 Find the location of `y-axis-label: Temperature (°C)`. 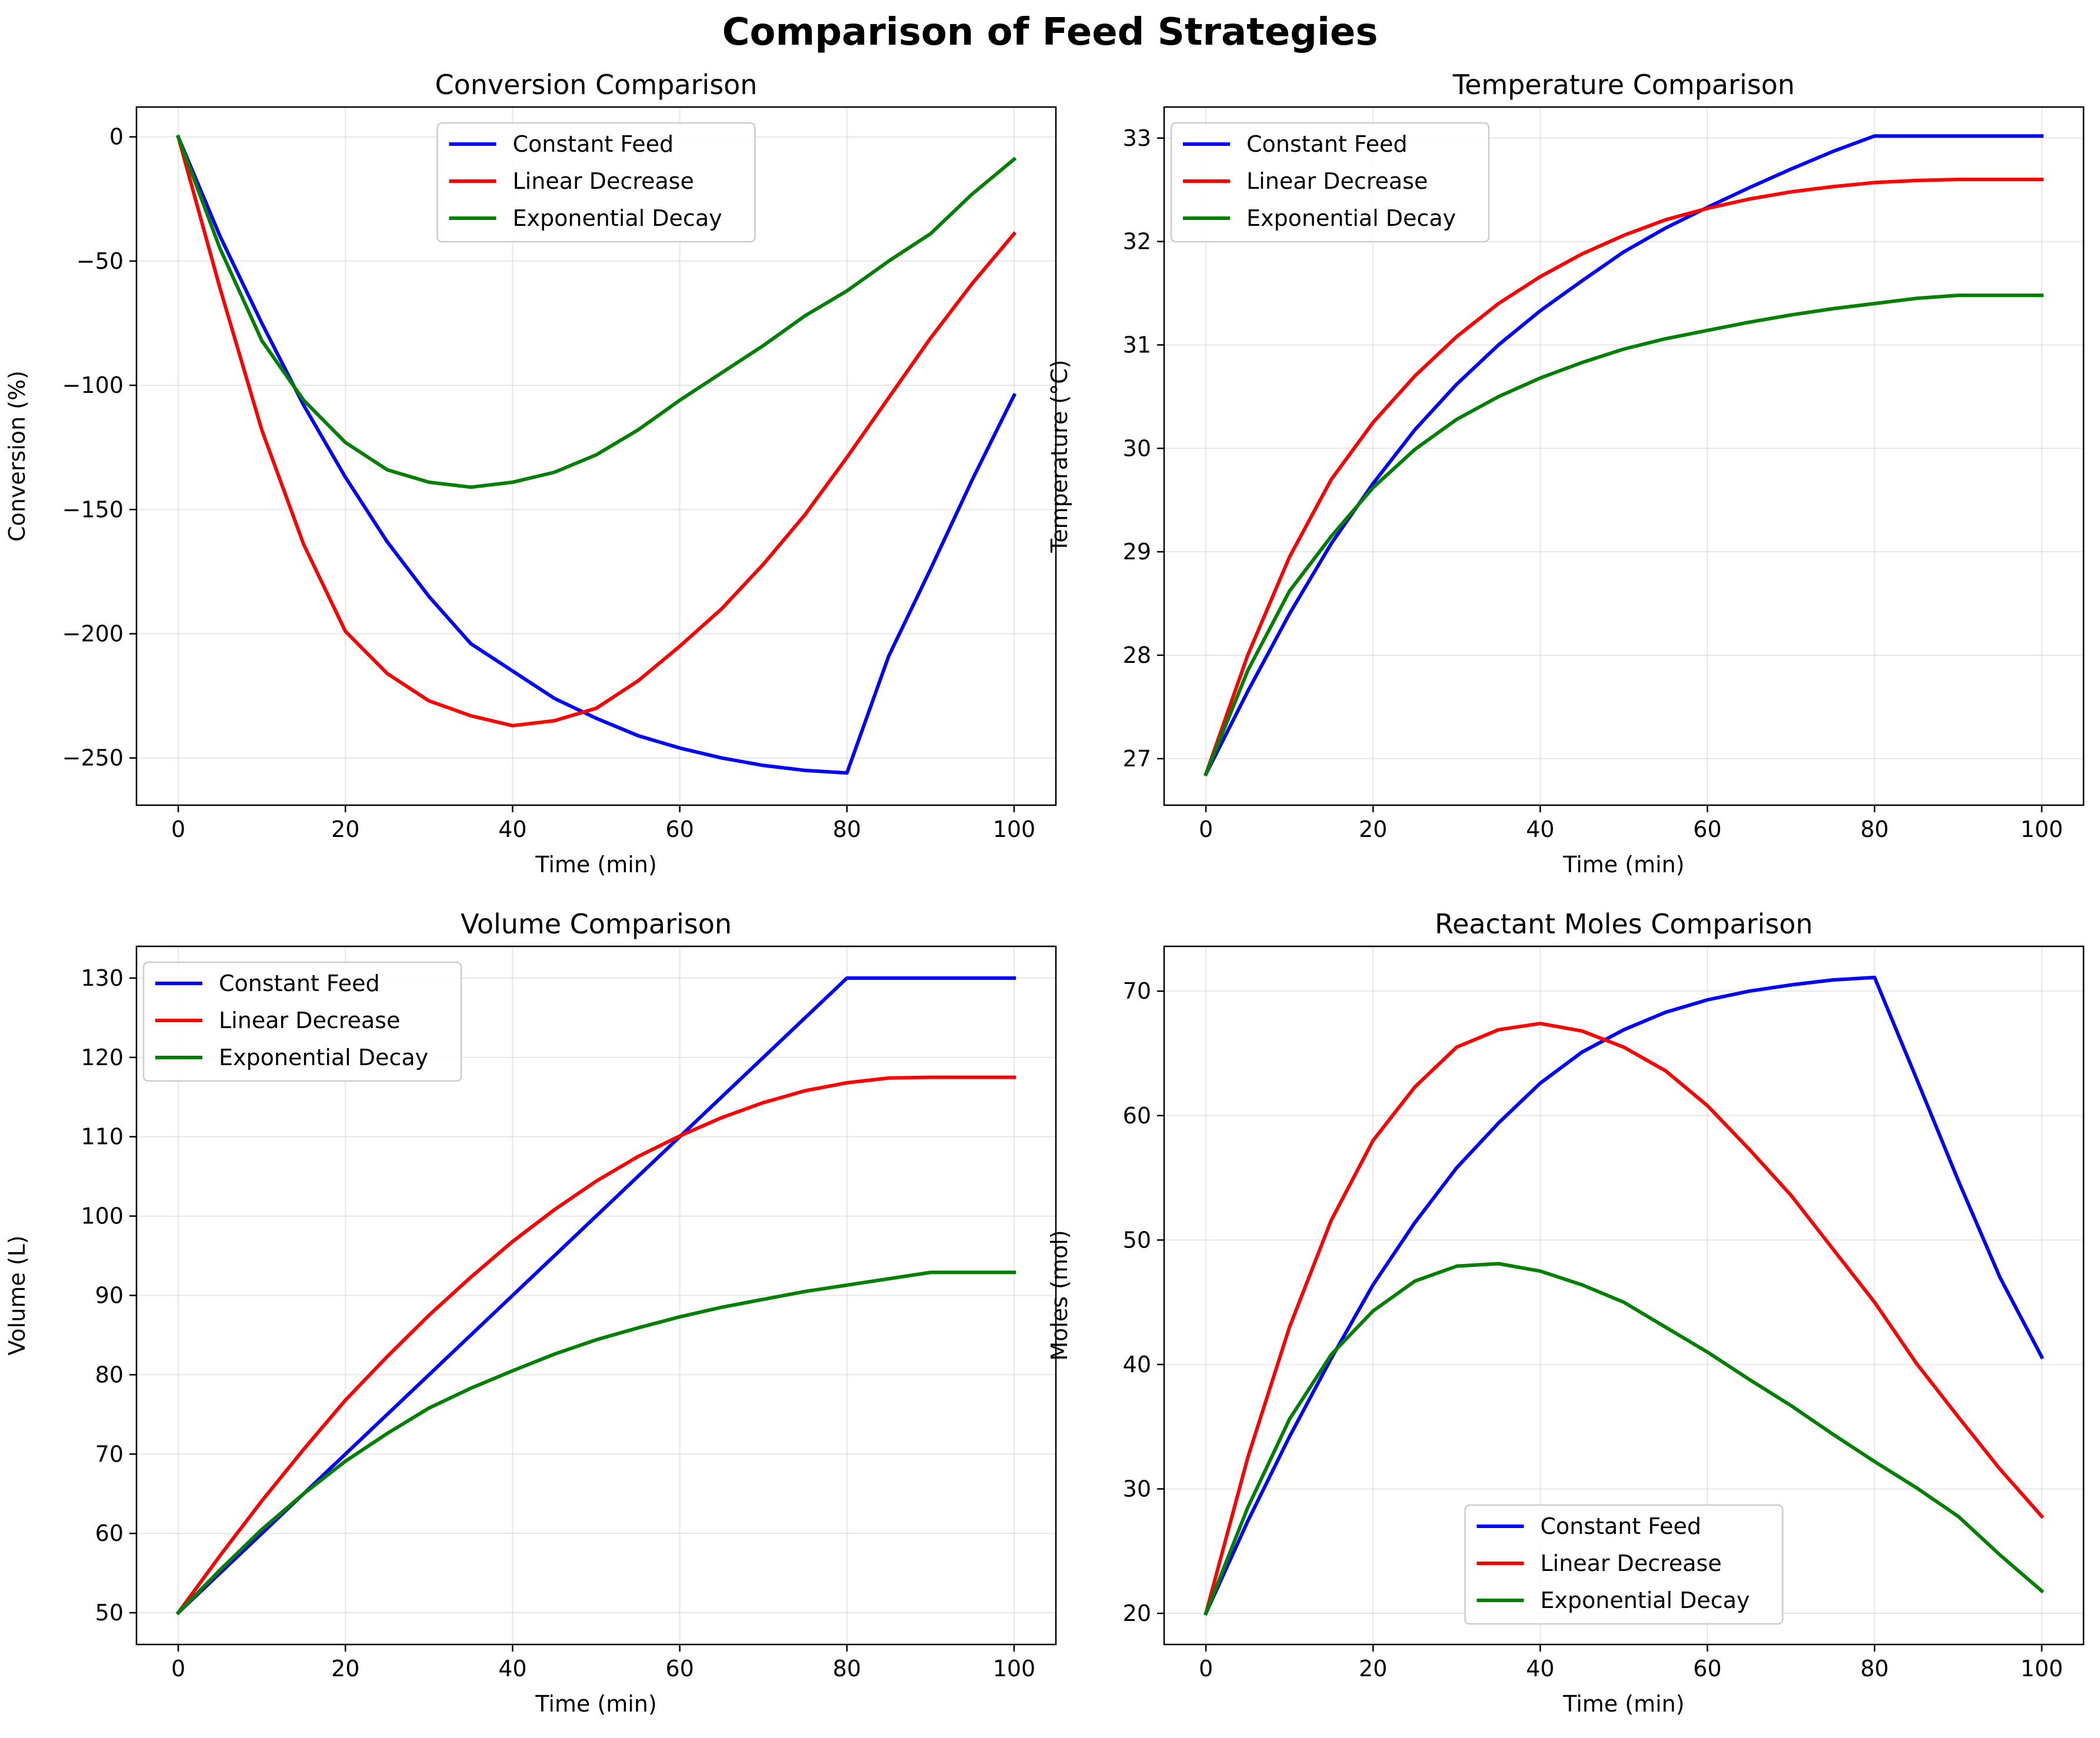

y-axis-label: Temperature (°C) is located at coordinates (1059, 456).